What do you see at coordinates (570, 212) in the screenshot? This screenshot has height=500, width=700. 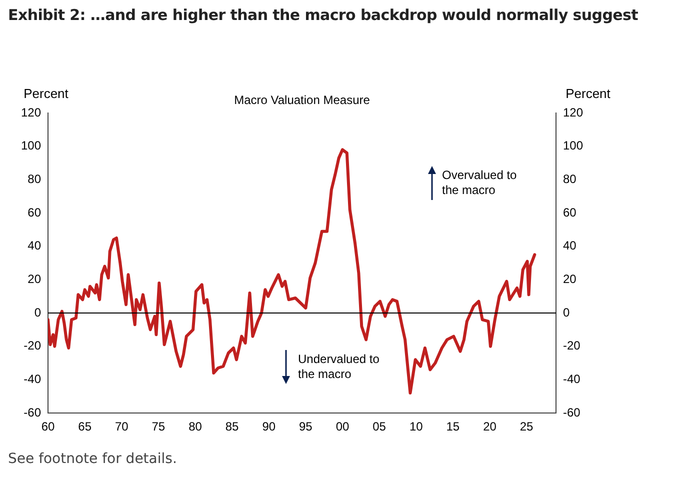 I see `y2-tick-label: 60` at bounding box center [570, 212].